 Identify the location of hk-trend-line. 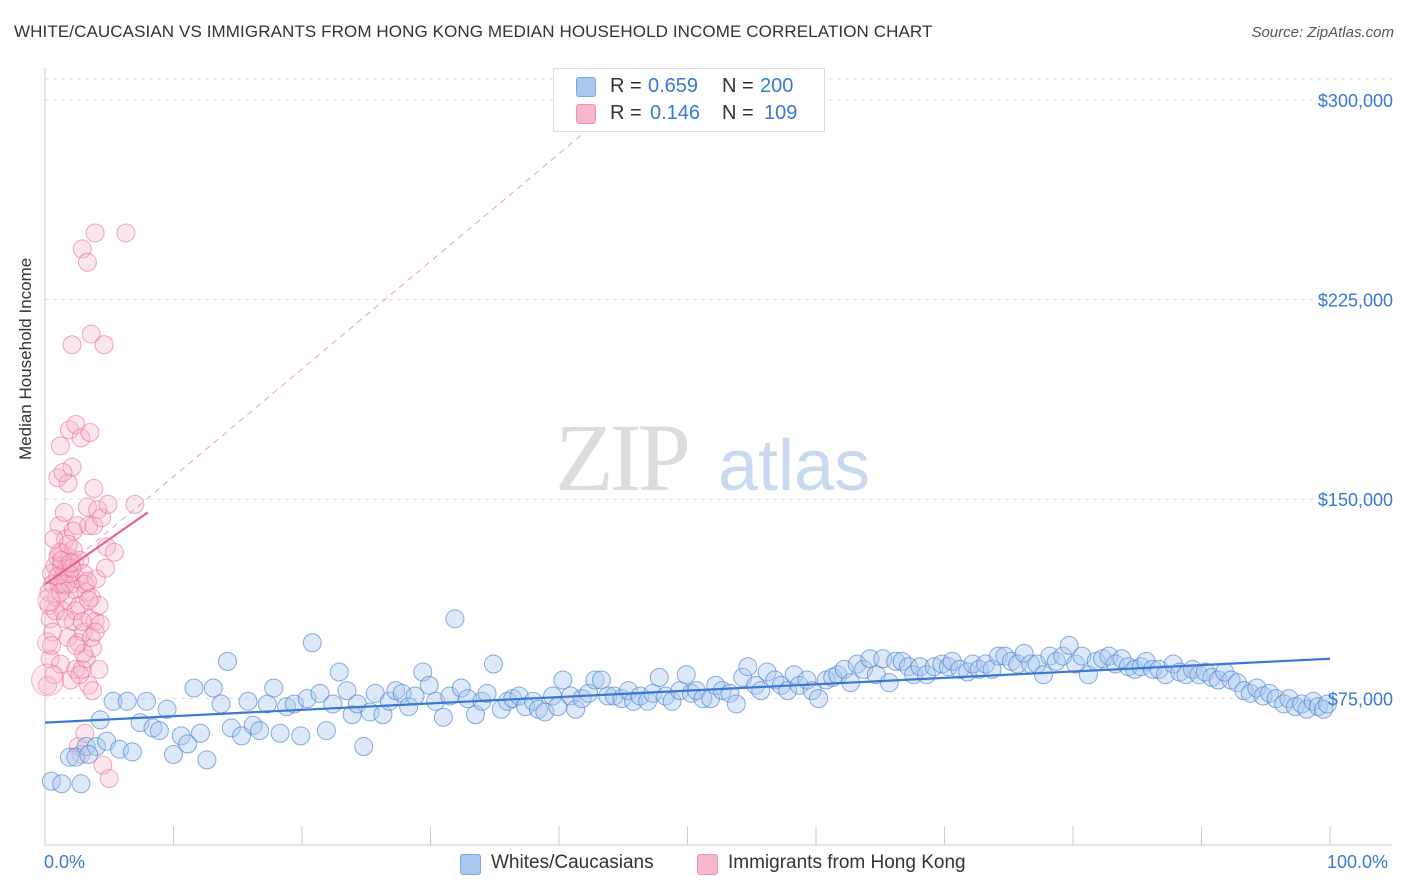
(96, 548).